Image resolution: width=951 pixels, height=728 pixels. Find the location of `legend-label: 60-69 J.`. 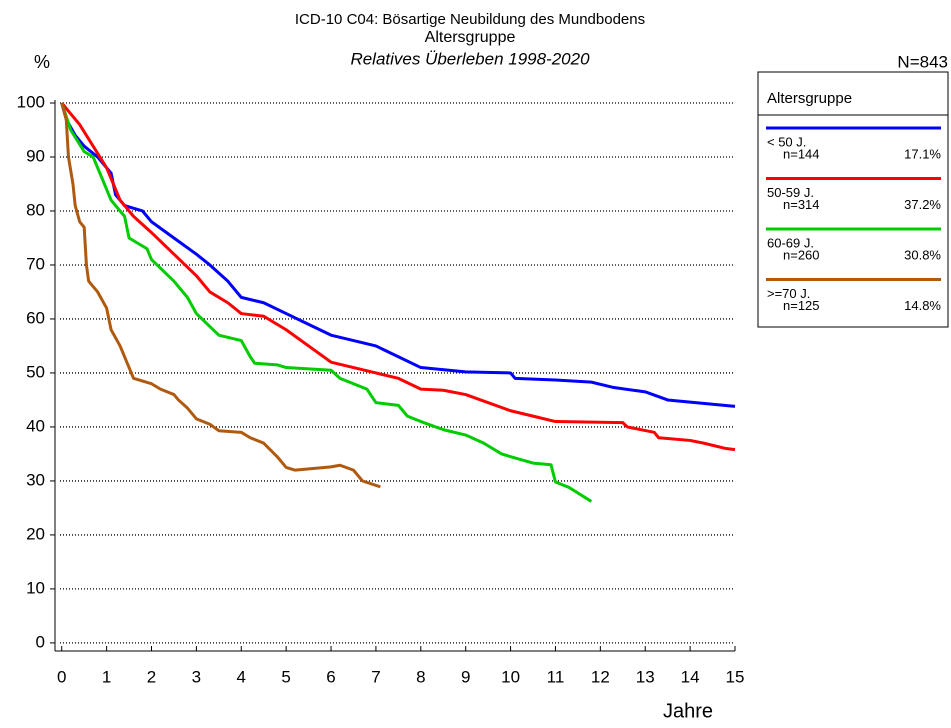

legend-label: 60-69 J. is located at coordinates (790, 242).